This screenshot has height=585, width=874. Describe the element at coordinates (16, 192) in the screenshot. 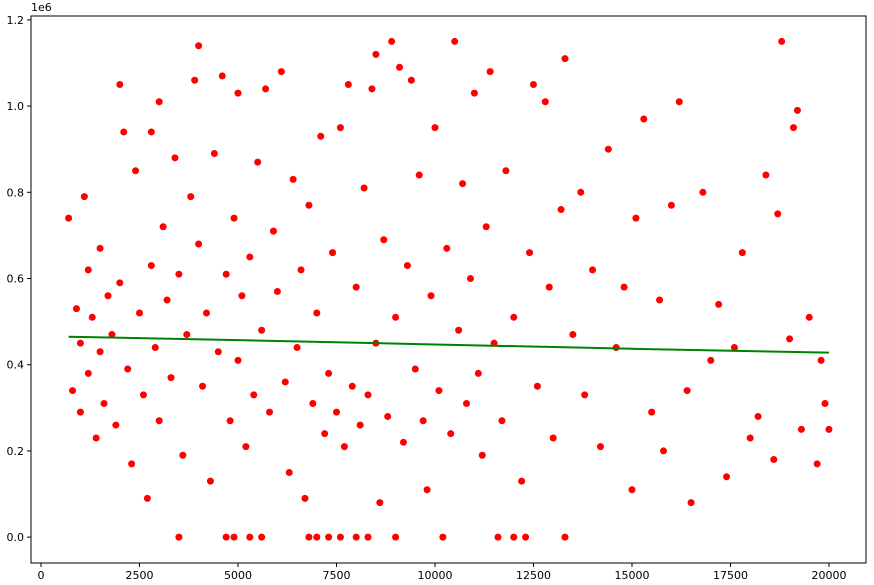

I see `y-tick-label: 0.8` at that location.